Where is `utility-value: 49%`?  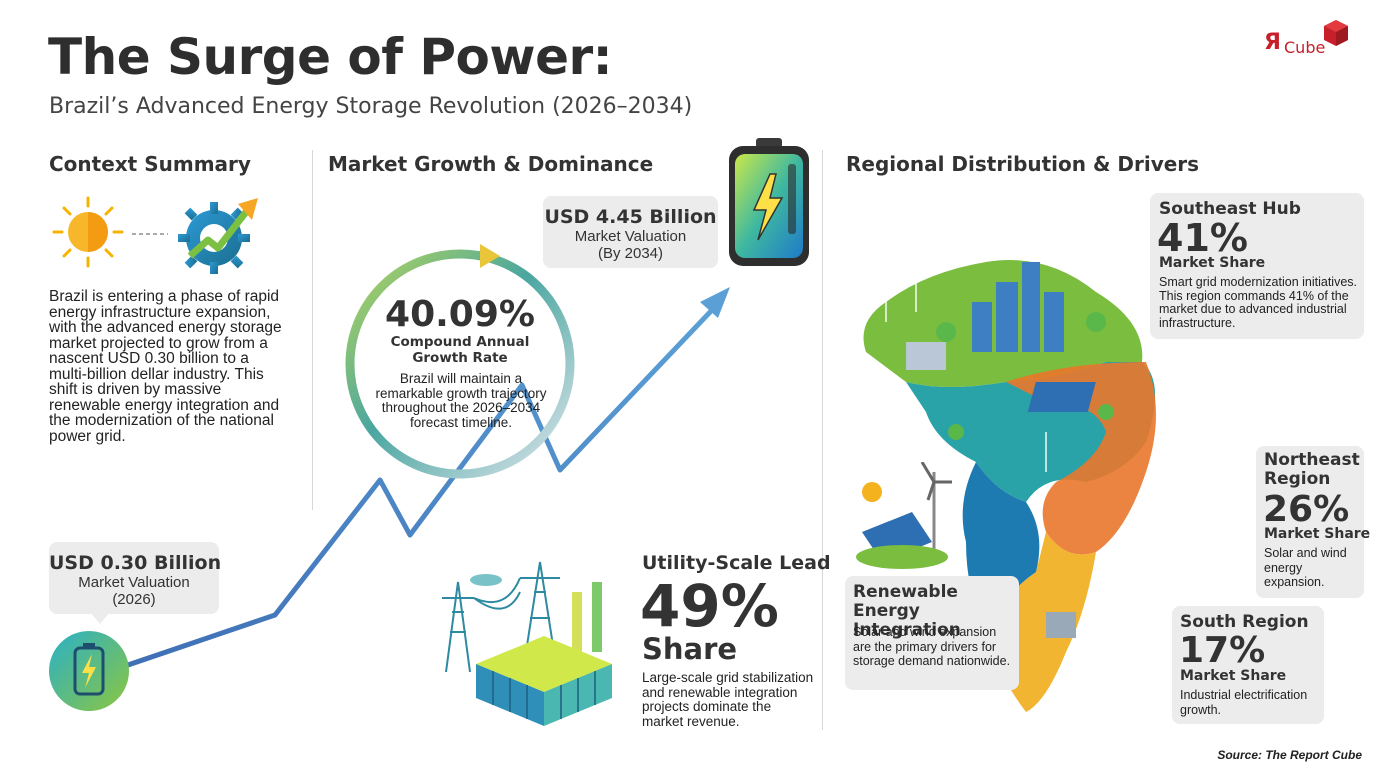 utility-value: 49% is located at coordinates (709, 606).